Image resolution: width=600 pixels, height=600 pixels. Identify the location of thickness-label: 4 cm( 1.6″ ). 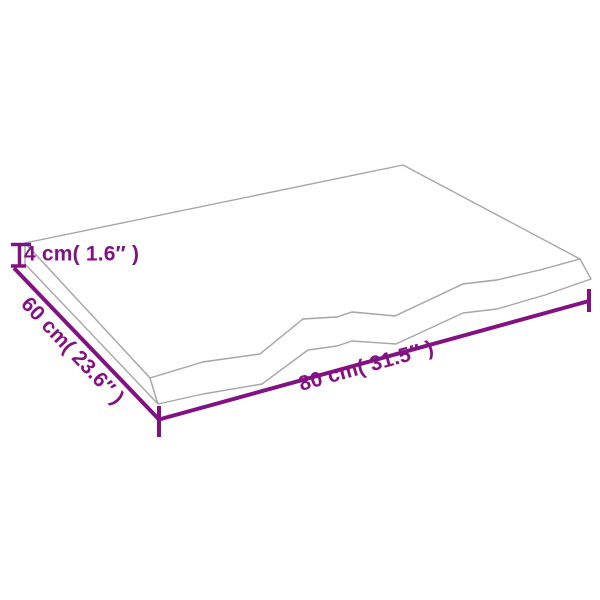
(81, 254).